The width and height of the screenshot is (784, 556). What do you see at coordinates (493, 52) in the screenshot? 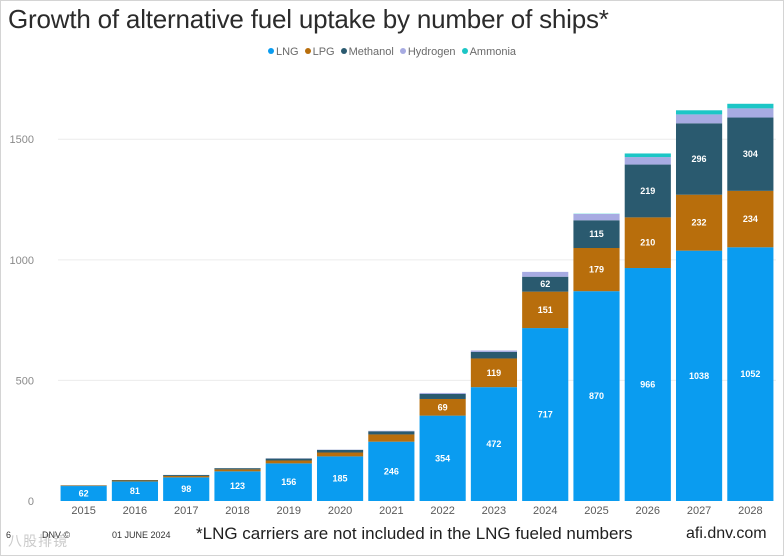
I see `legend-label: Ammonia` at bounding box center [493, 52].